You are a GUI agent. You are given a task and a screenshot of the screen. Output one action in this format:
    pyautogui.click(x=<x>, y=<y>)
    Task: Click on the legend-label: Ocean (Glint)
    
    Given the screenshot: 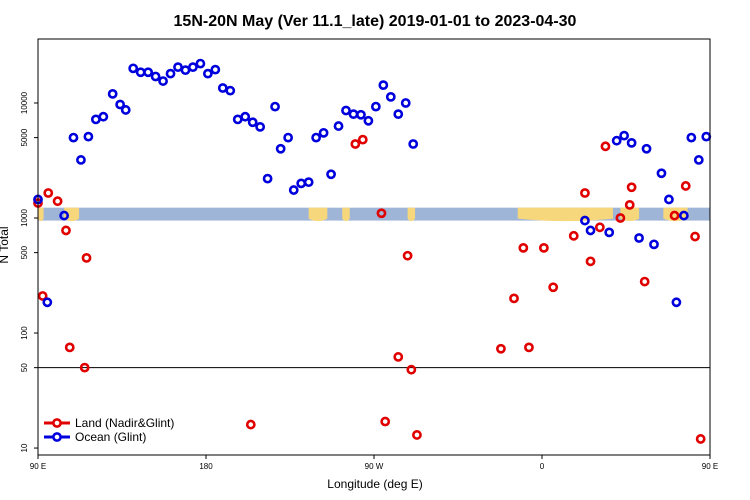 What is the action you would take?
    pyautogui.click(x=110, y=437)
    